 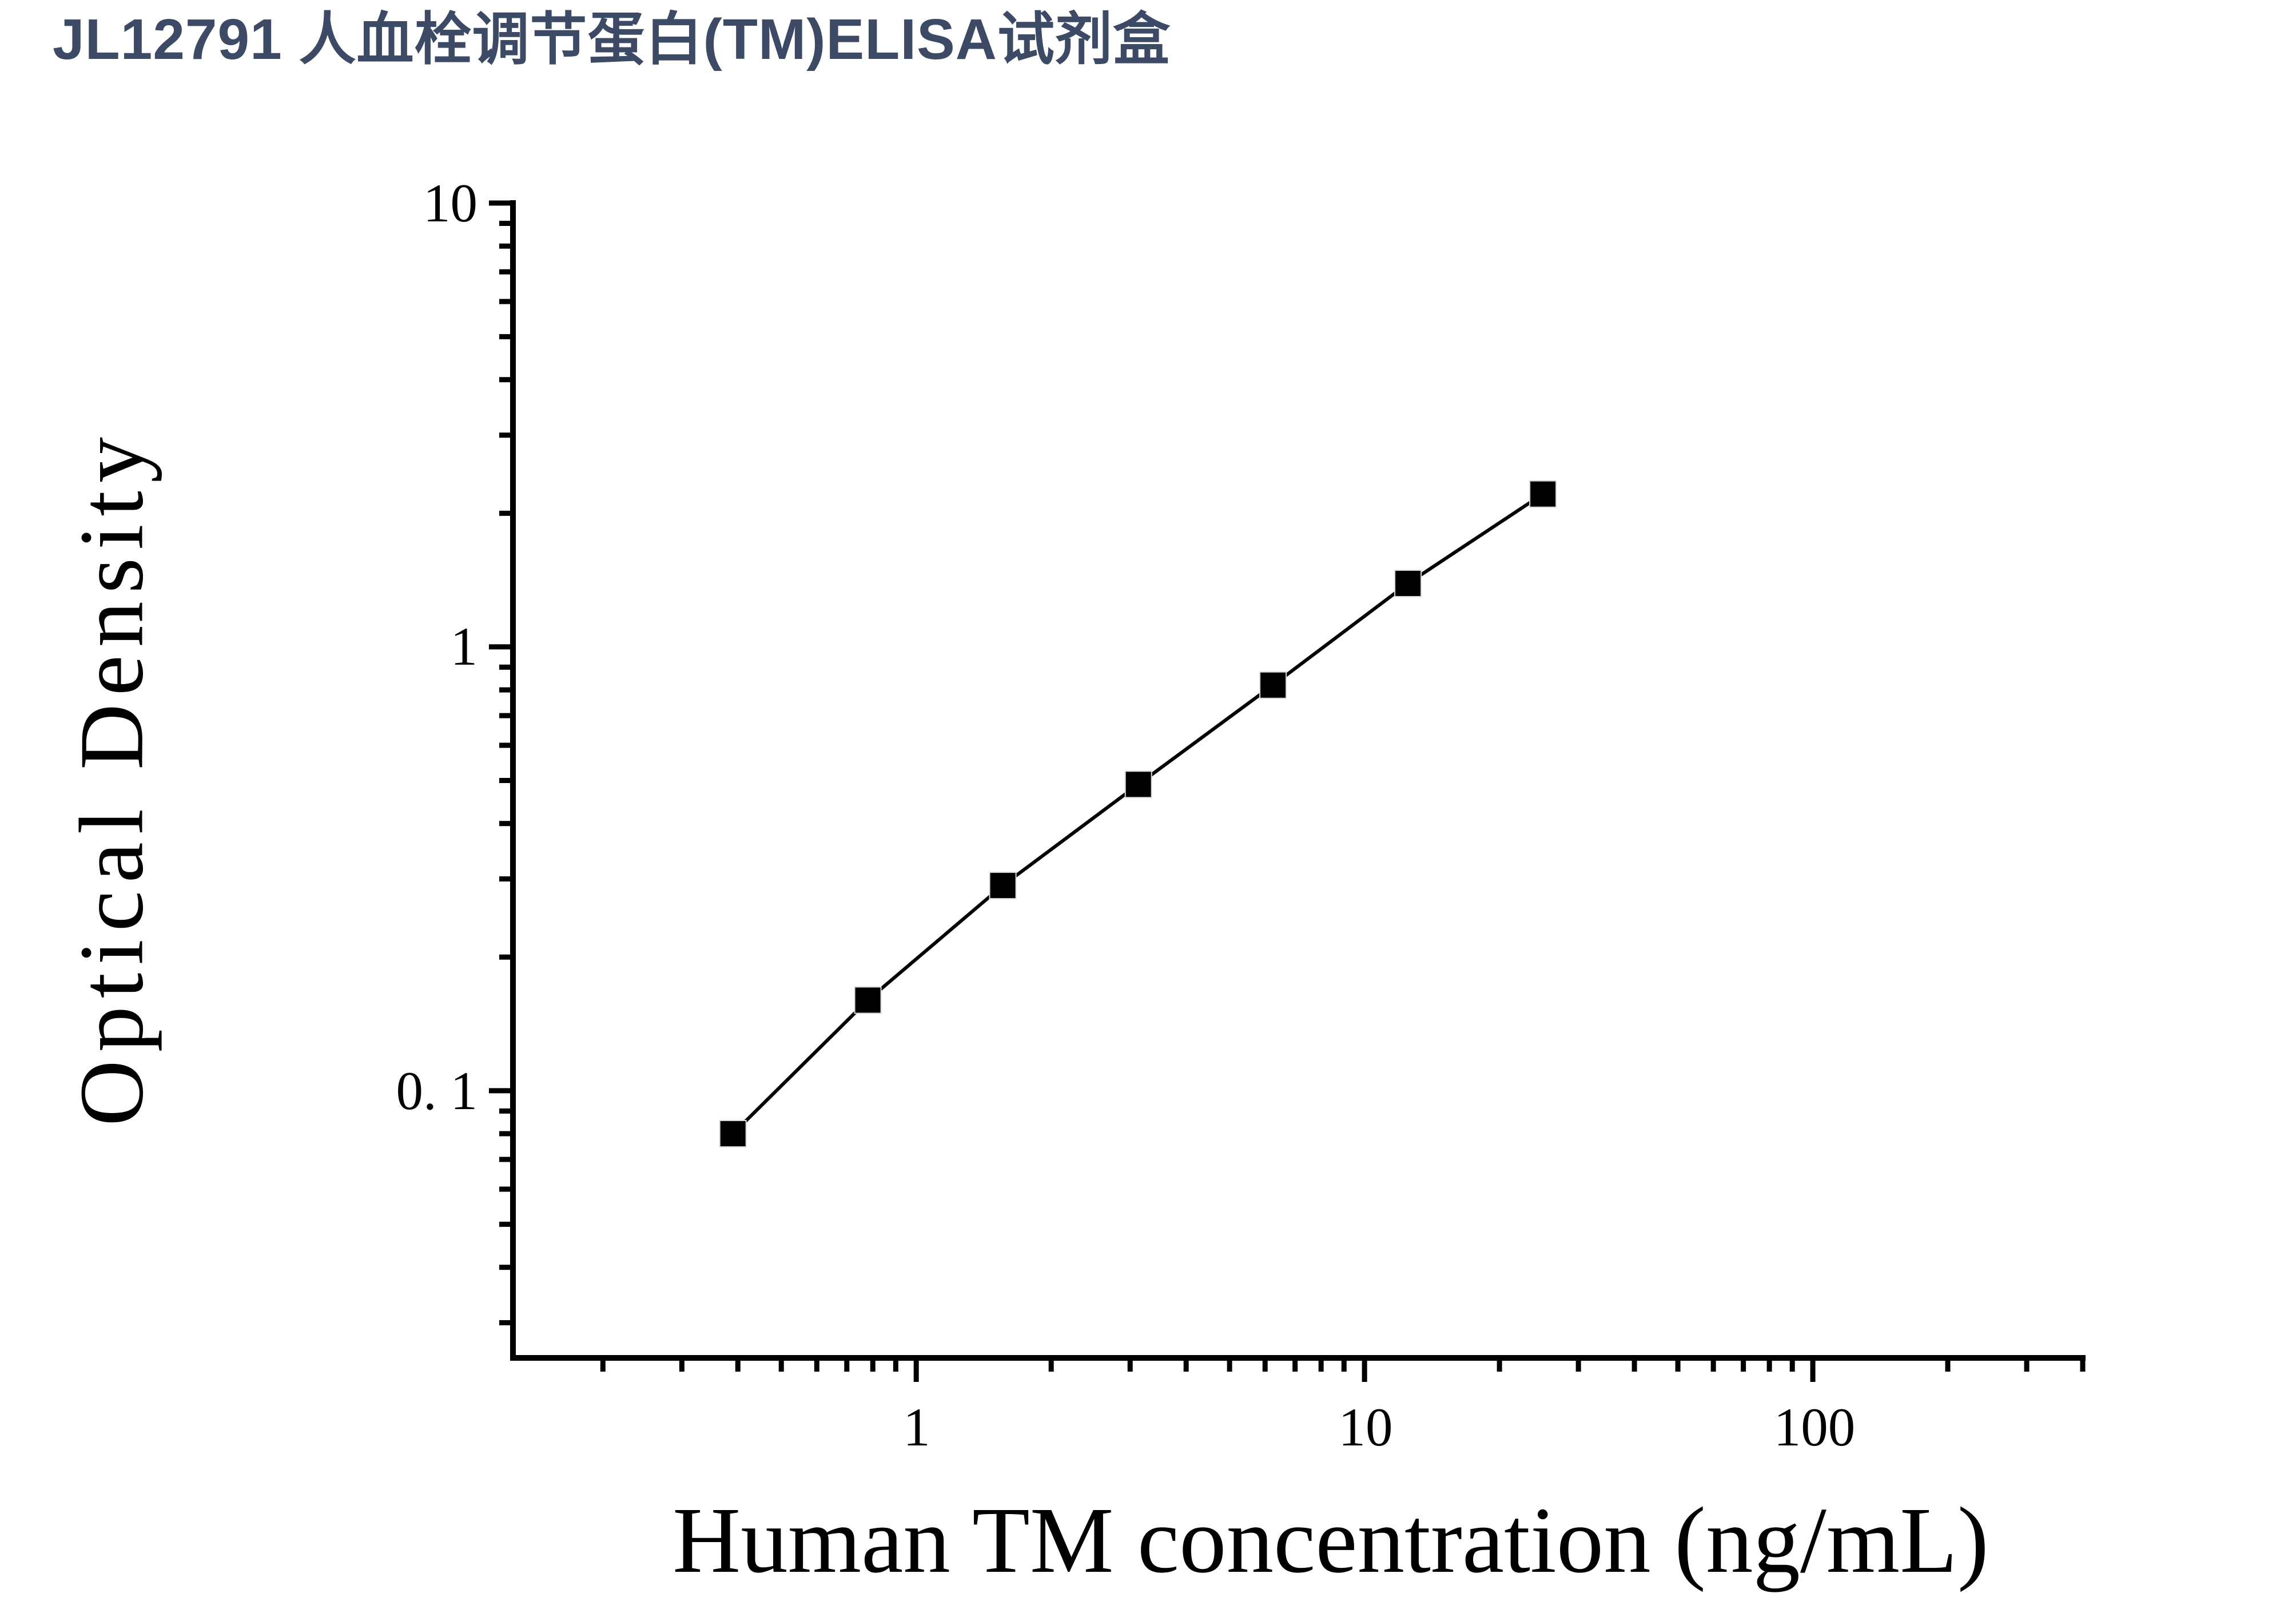 What do you see at coordinates (450, 203) in the screenshot?
I see `y-tick-label-10: 10` at bounding box center [450, 203].